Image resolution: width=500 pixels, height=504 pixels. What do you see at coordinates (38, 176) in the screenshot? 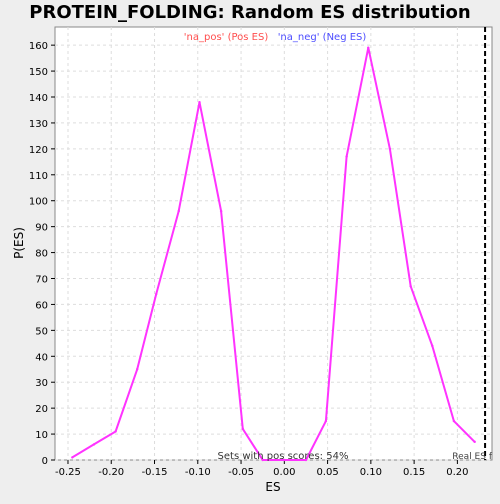
I see `y-tick-label: 110` at bounding box center [38, 176].